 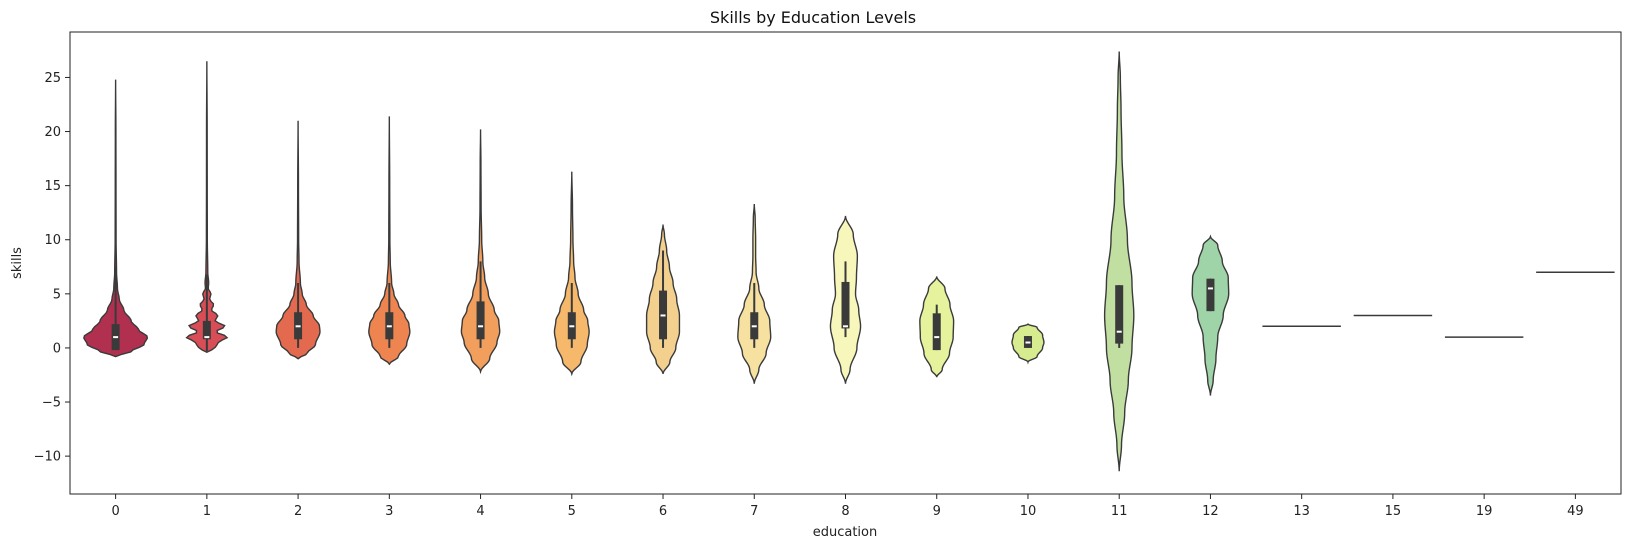 What do you see at coordinates (480, 511) in the screenshot?
I see `x-tick-label: 4` at bounding box center [480, 511].